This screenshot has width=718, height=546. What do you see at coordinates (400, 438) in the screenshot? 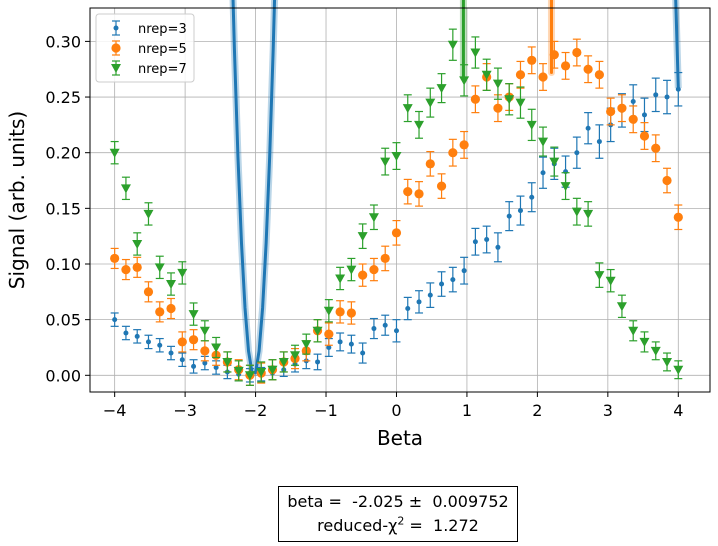
I see `x-axis-label: Beta` at bounding box center [400, 438].